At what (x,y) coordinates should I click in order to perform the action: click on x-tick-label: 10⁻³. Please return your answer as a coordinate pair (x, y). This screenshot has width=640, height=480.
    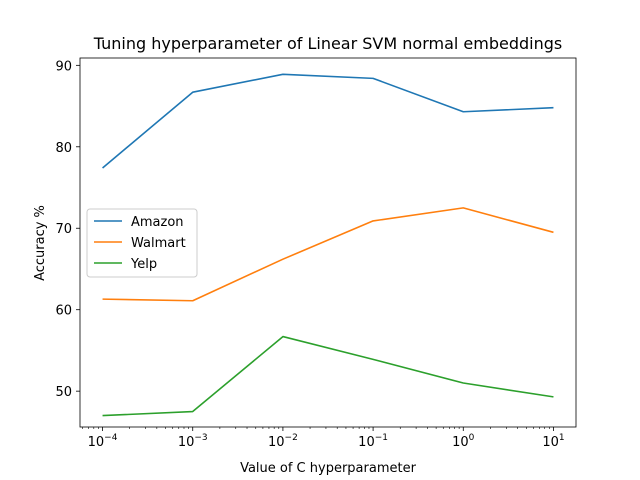
    Looking at the image, I should click on (193, 441).